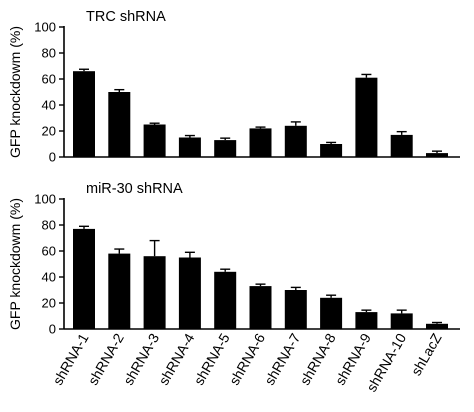  Describe the element at coordinates (126, 17) in the screenshot. I see `panel-title: TRC shRNA` at that location.